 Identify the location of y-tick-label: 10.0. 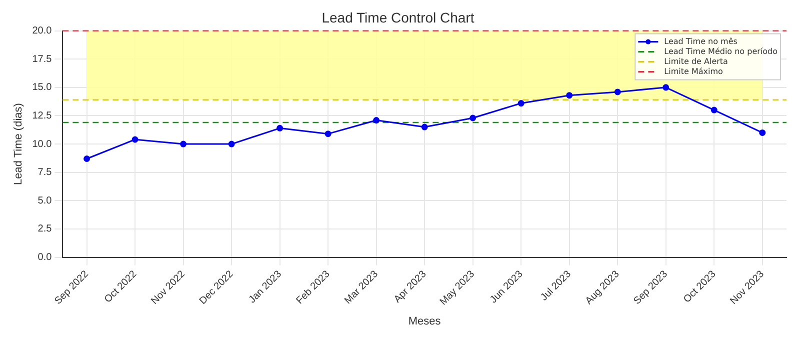
(42, 144).